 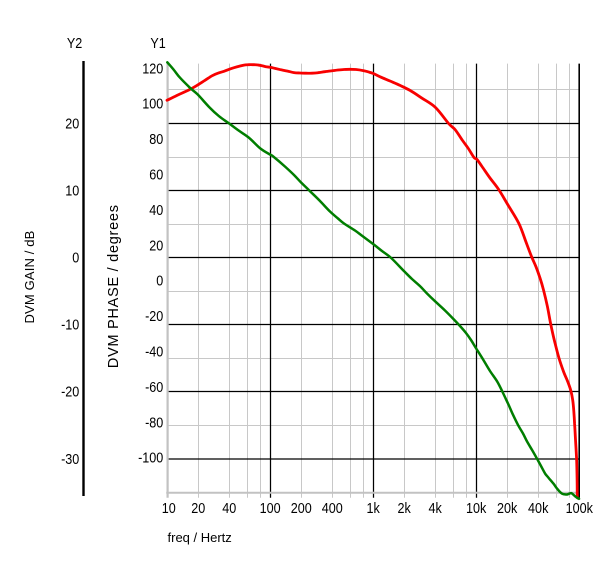 I want to click on svg-text: DVM PHASE / degrees, so click(x=114, y=286).